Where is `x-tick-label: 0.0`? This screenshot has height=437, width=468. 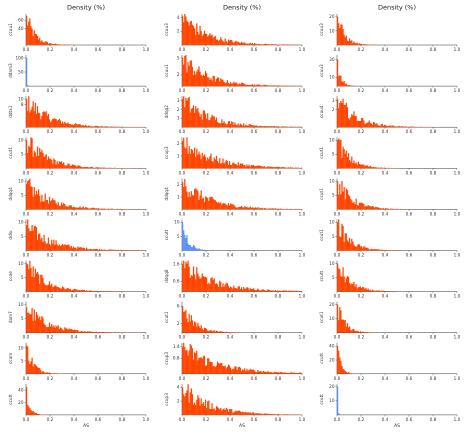
x-tick-label: 0.0 is located at coordinates (337, 337).